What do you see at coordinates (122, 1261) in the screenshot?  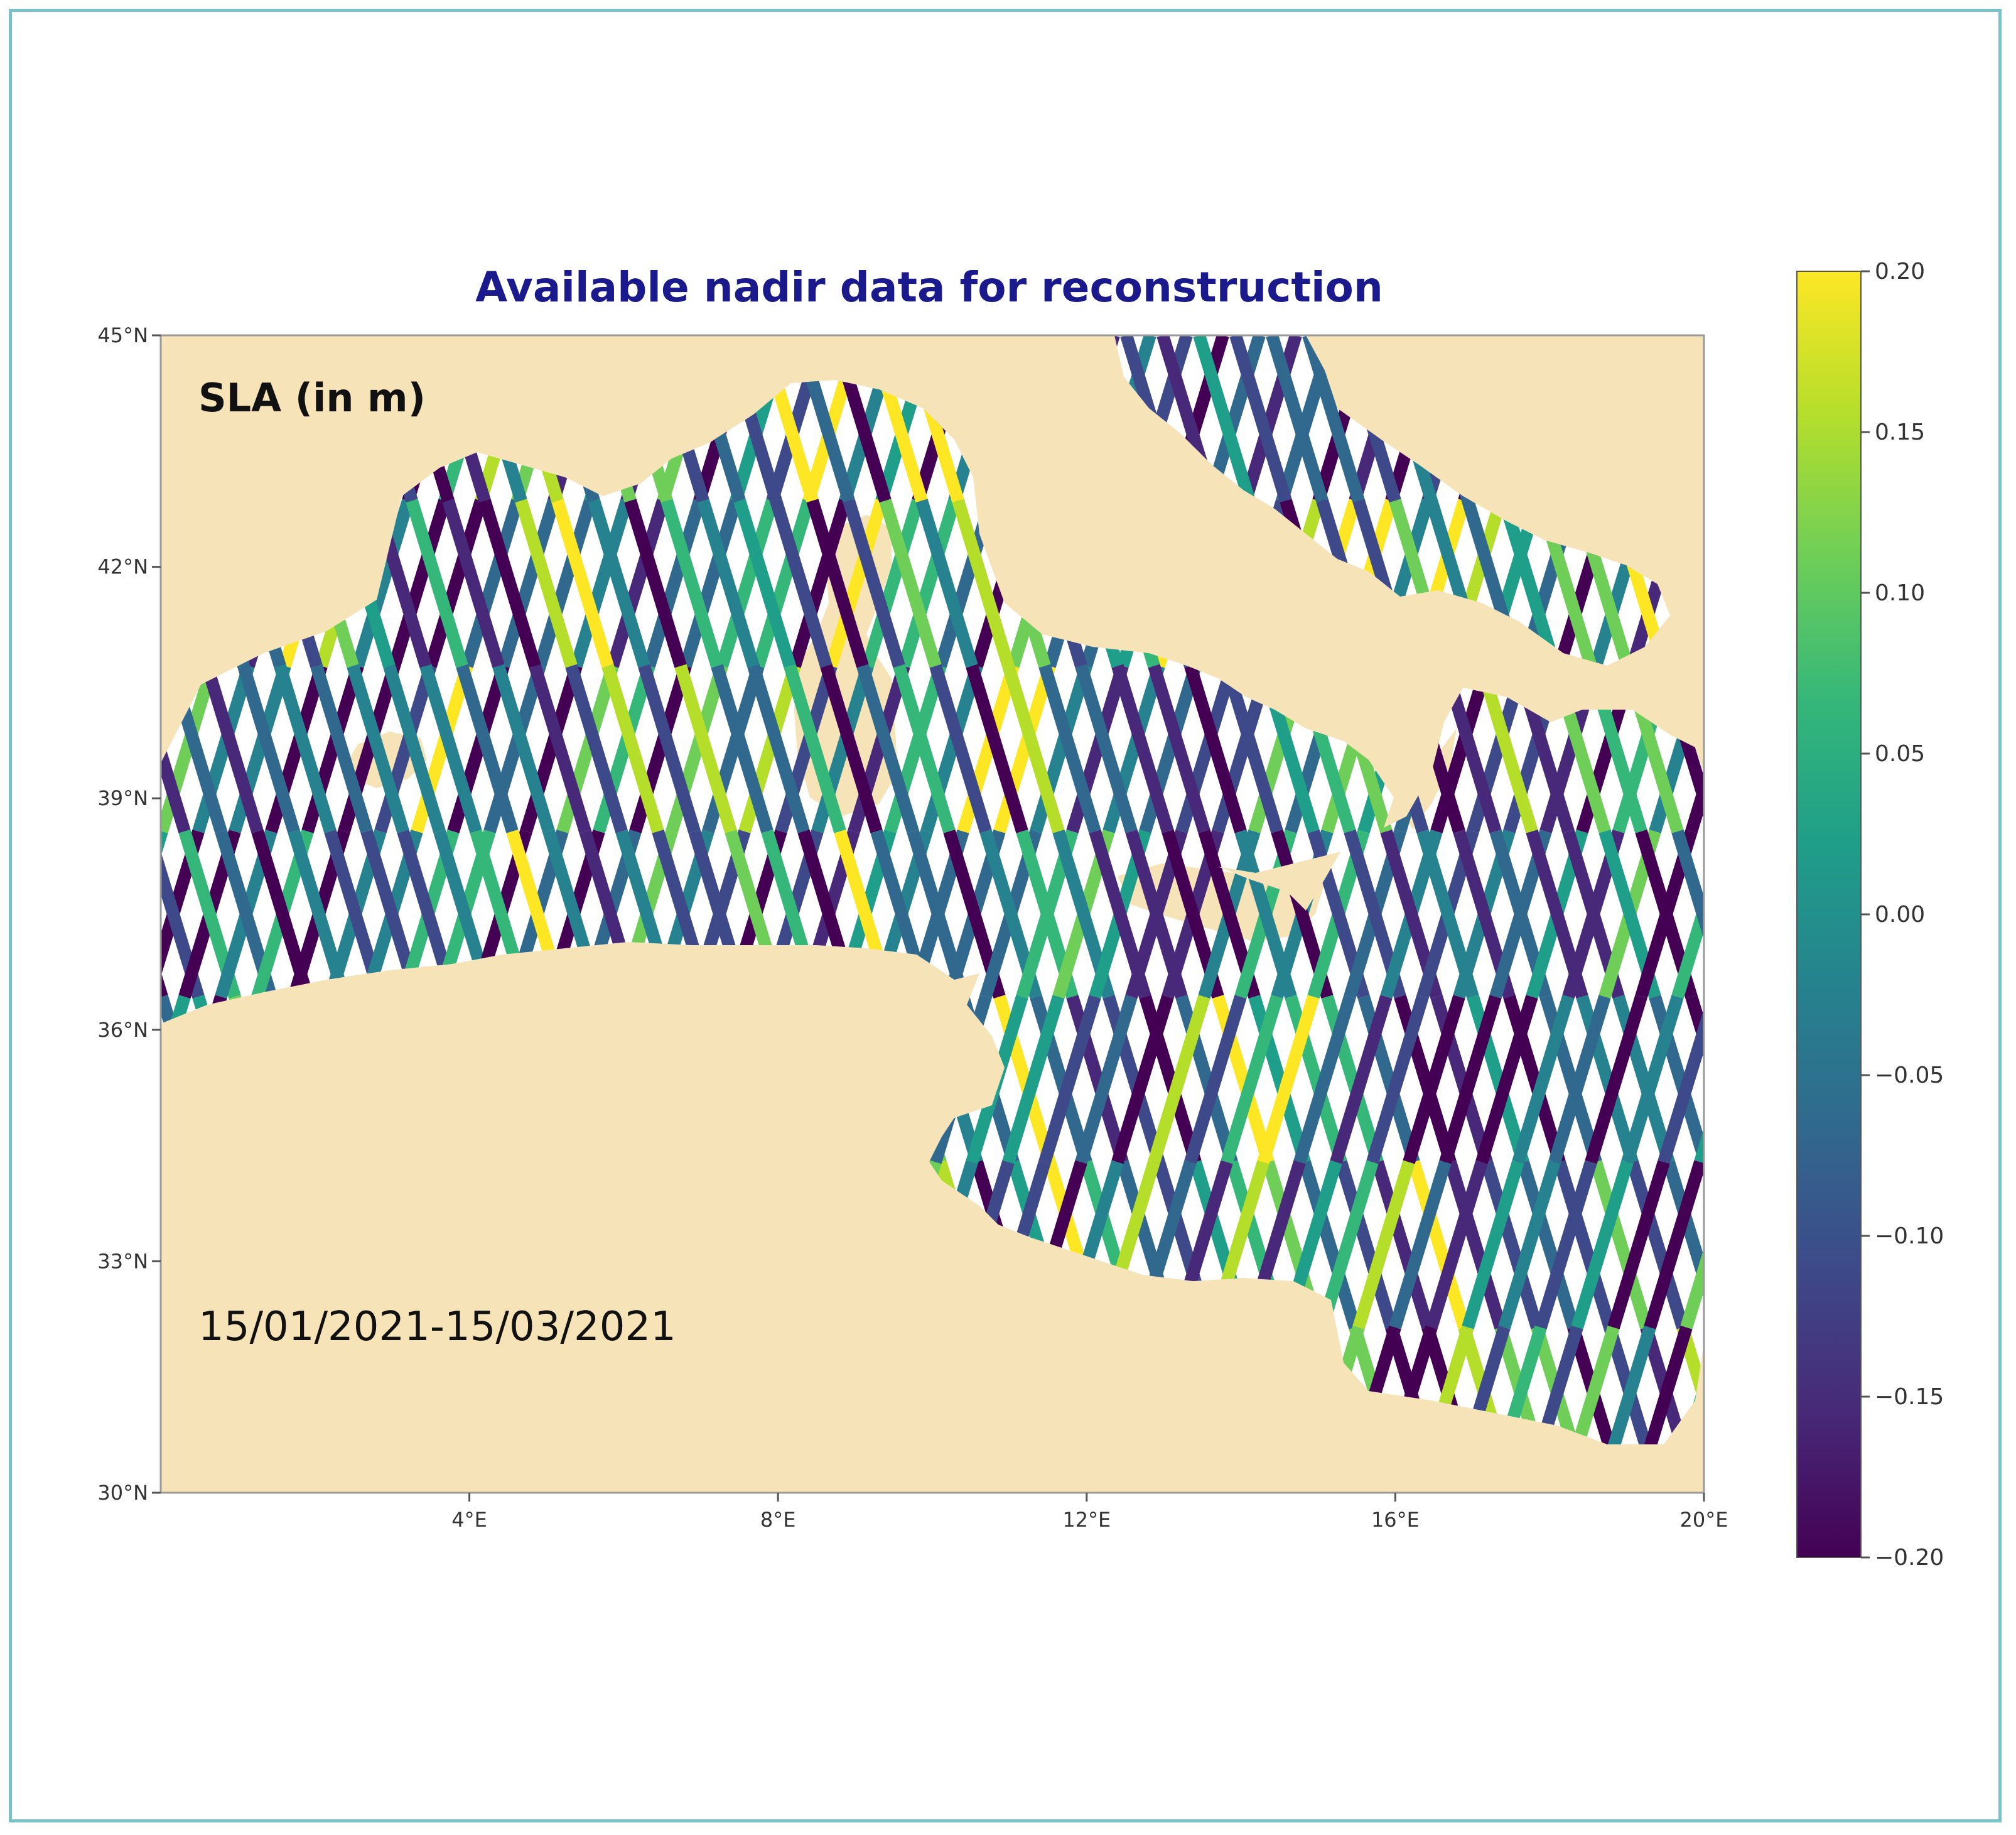 I see `y-tick-label: 33°N` at bounding box center [122, 1261].